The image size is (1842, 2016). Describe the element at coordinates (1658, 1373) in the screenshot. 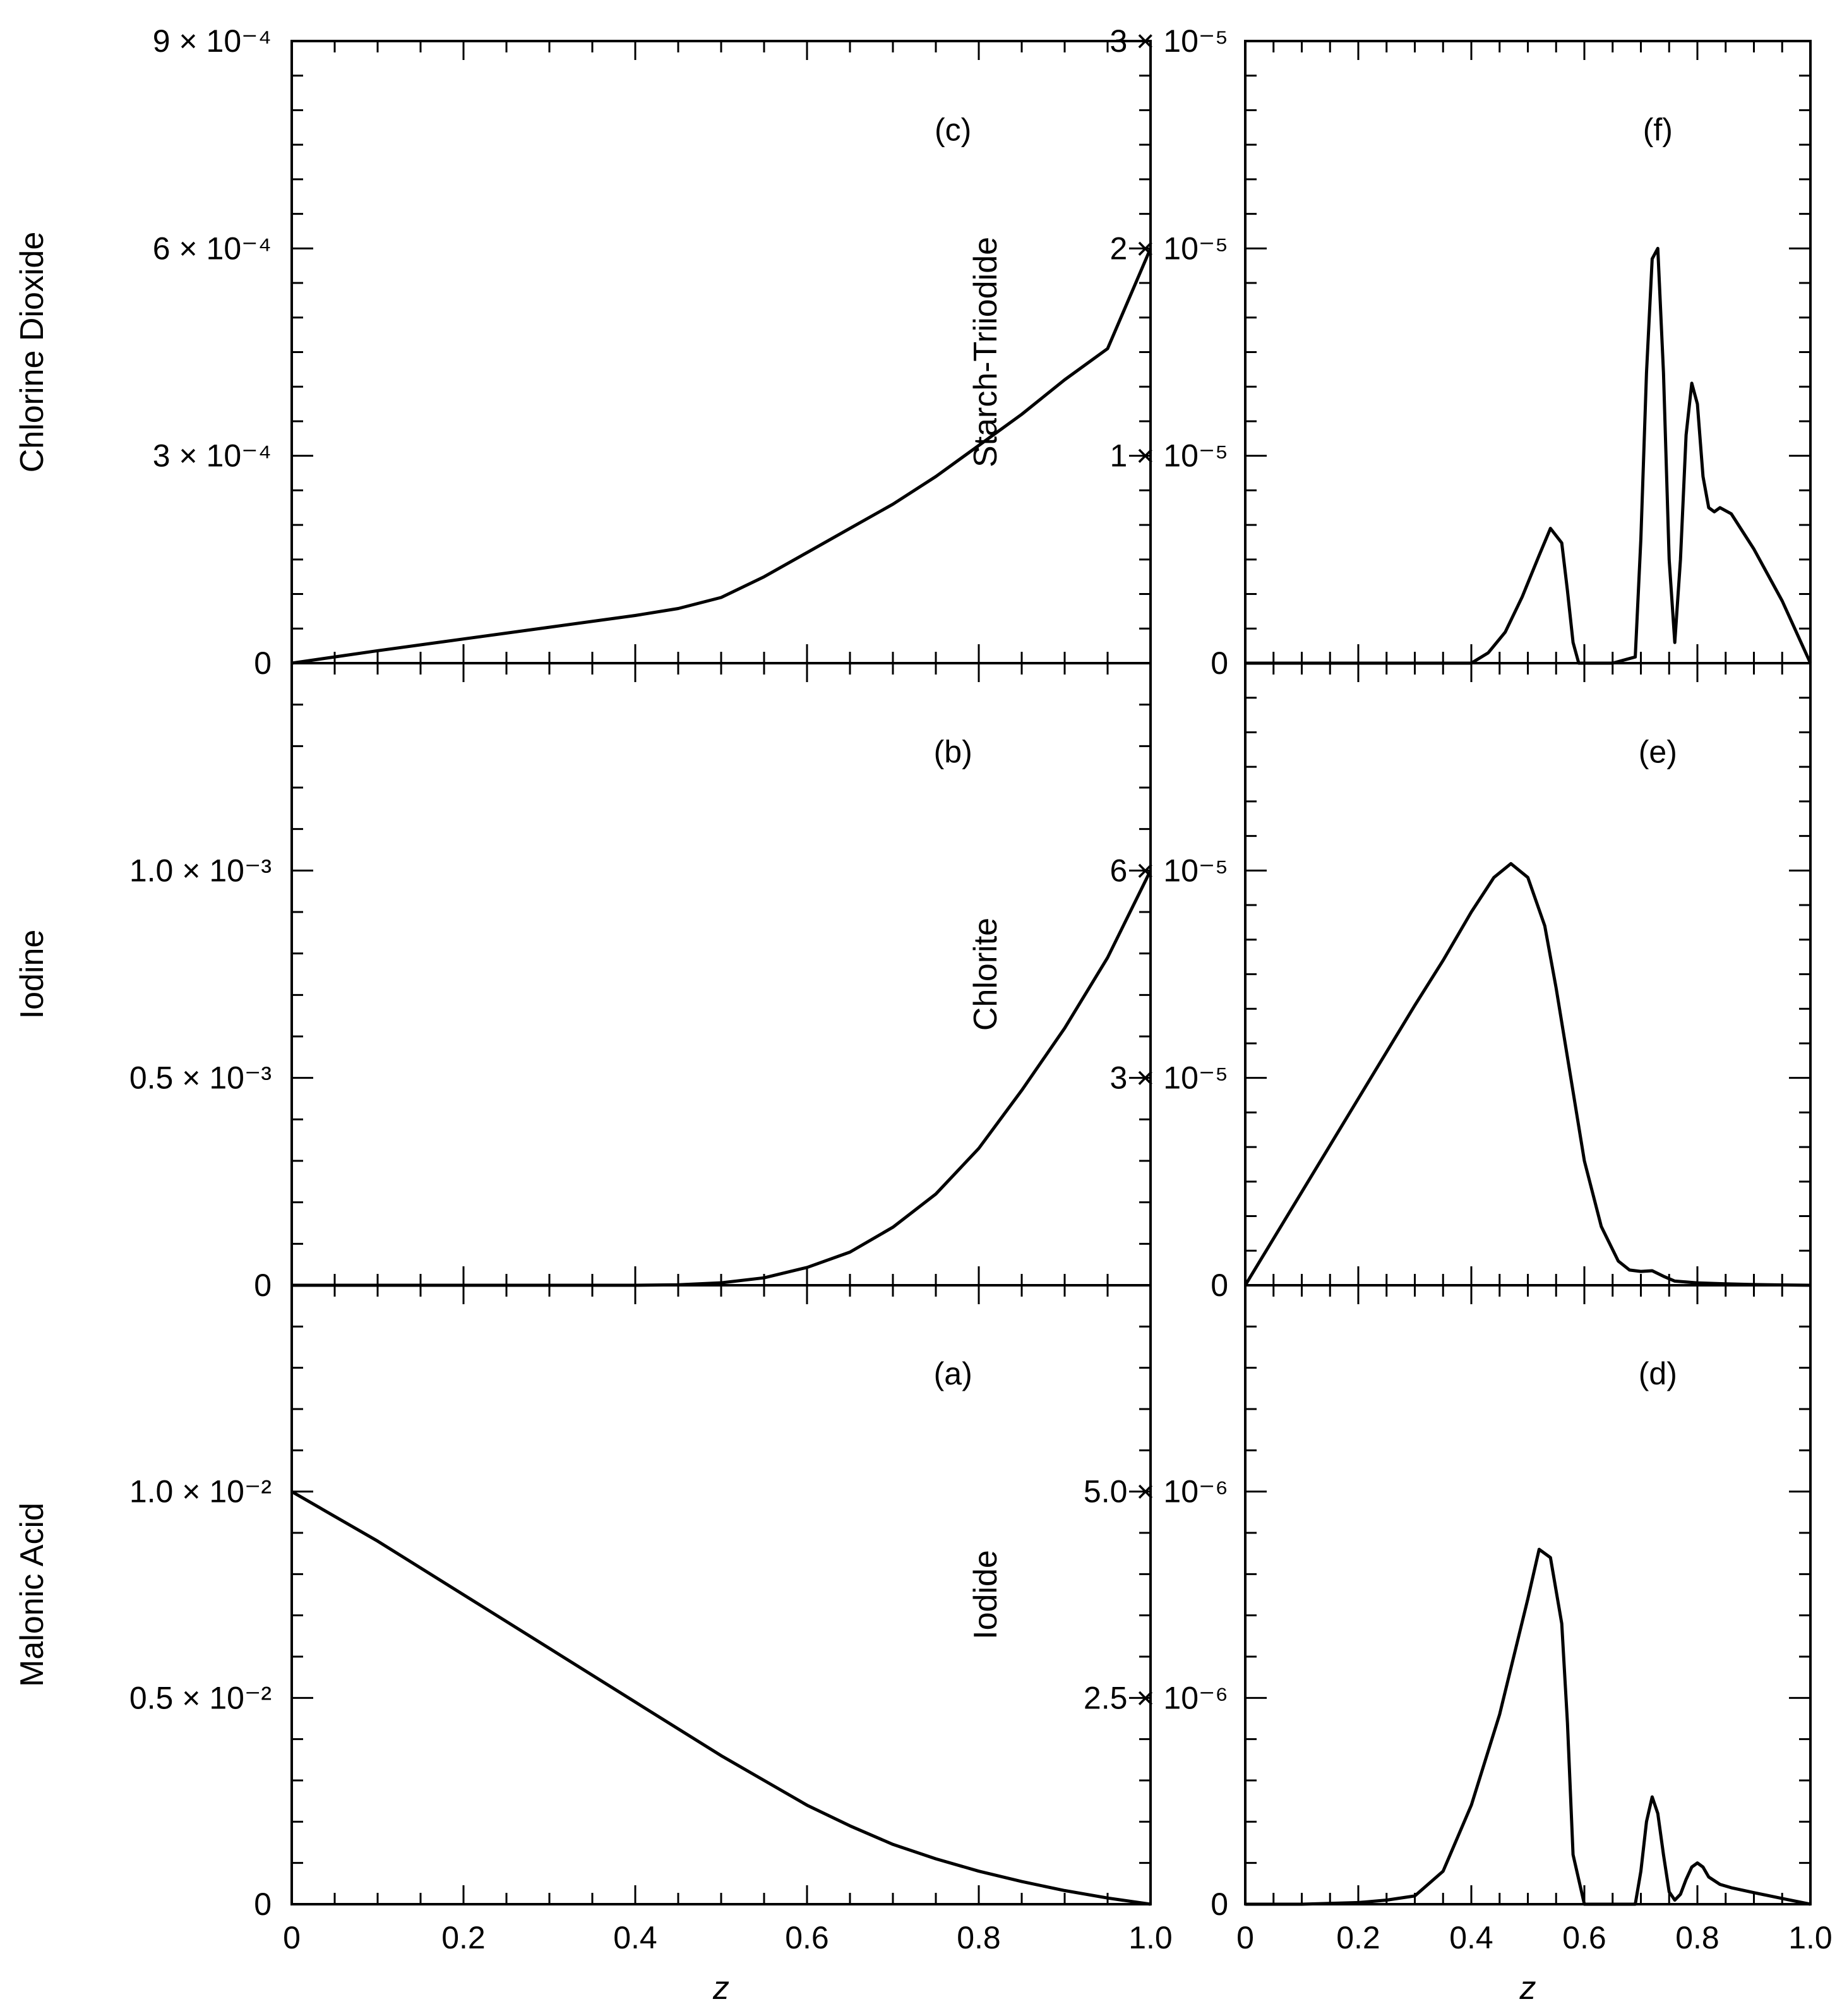

I see `panel-label: (d)` at that location.